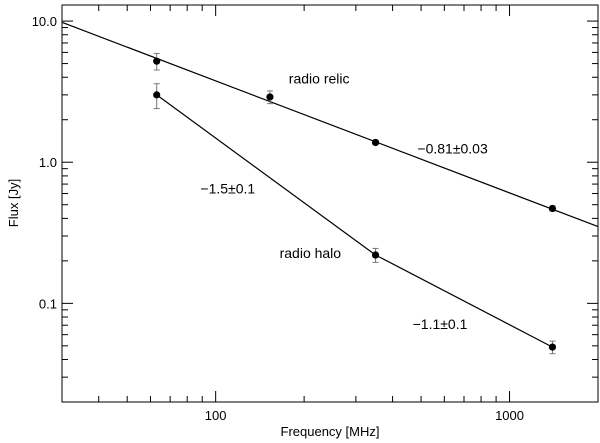 The width and height of the screenshot is (600, 443). Describe the element at coordinates (227, 189) in the screenshot. I see `annotation-label: −1.5±0.1` at that location.